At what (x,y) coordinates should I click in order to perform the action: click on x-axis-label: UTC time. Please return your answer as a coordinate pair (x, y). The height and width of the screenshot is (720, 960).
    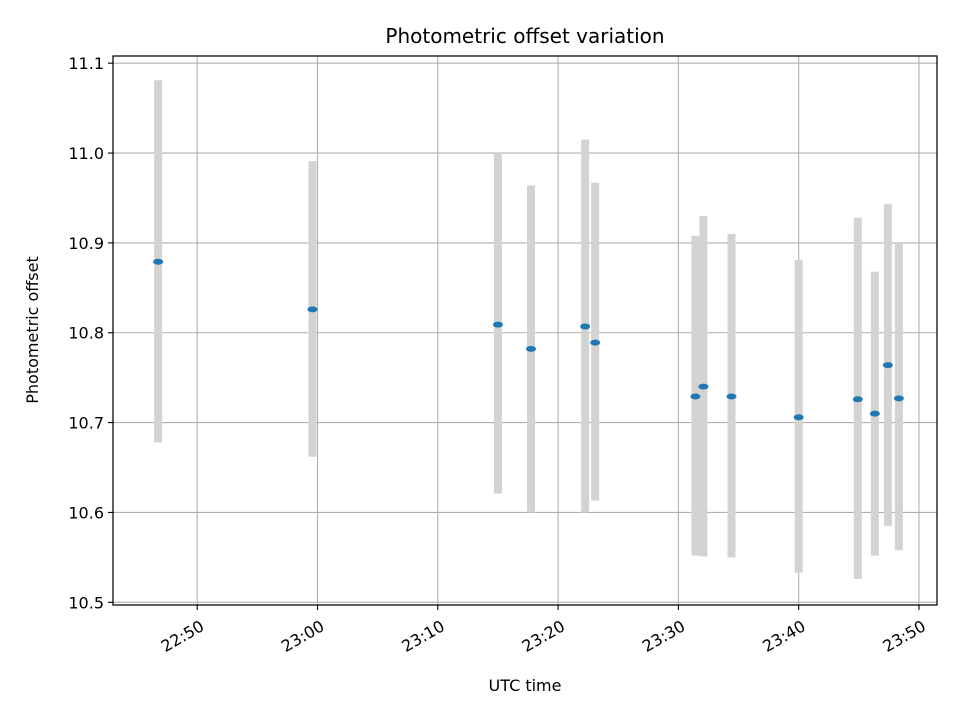
    Looking at the image, I should click on (525, 685).